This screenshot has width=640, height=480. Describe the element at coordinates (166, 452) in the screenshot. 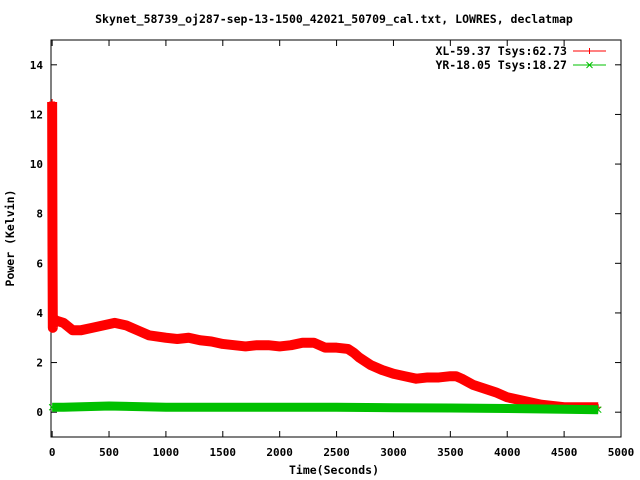

I see `x-tick-label: 1000` at that location.